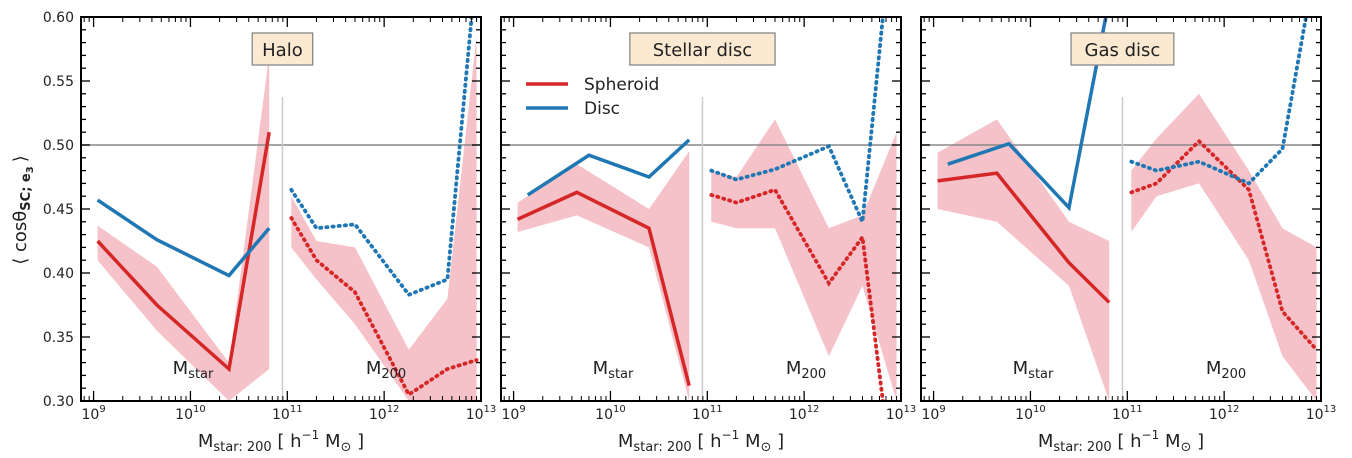 Image resolution: width=1352 pixels, height=458 pixels. What do you see at coordinates (58, 146) in the screenshot?
I see `y-tick-label: 0.50` at bounding box center [58, 146].